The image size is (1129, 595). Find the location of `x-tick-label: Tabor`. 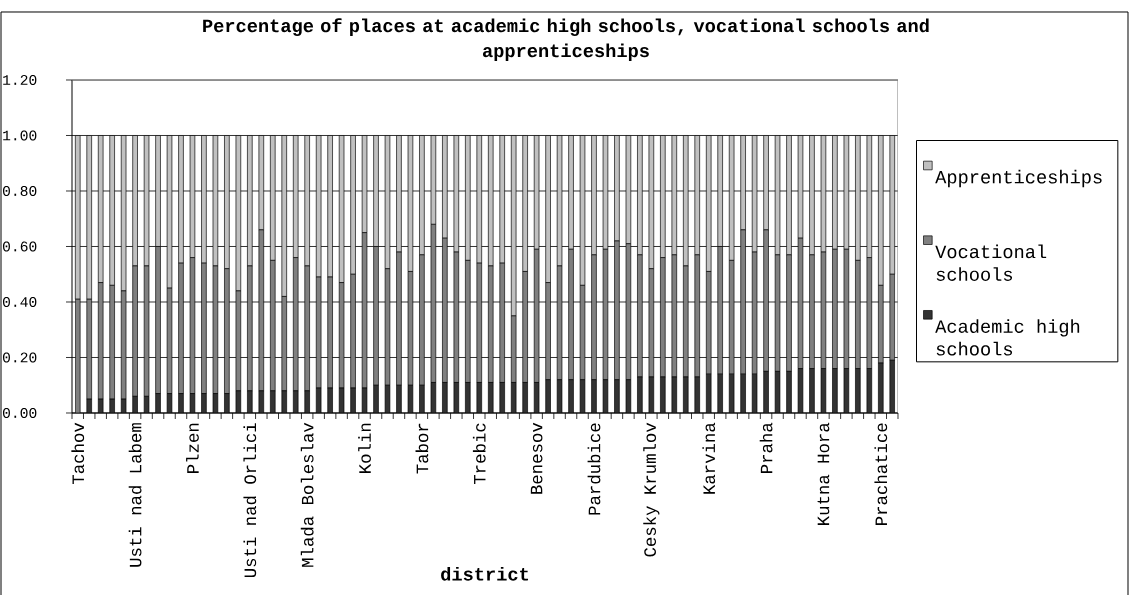

x-tick-label: Tabor is located at coordinates (422, 448).